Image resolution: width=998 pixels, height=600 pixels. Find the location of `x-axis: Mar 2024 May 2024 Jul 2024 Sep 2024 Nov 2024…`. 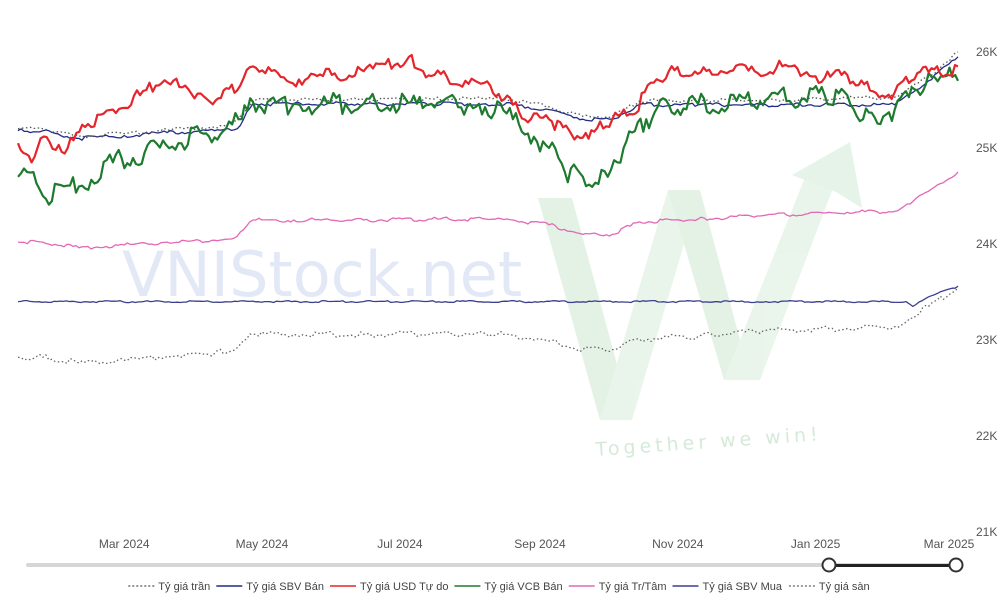

x-axis: Mar 2024 May 2024 Jul 2024 Sep 2024 Nov 2024… is located at coordinates (537, 544).